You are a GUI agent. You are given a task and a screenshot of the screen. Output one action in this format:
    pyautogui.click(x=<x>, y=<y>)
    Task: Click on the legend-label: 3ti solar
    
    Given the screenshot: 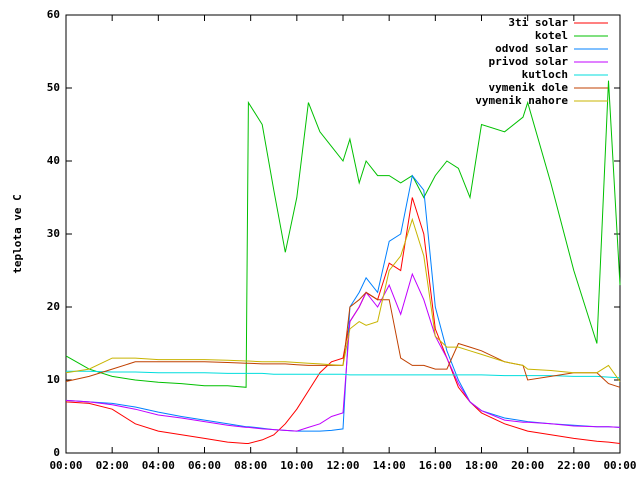 What is the action you would take?
    pyautogui.click(x=538, y=22)
    